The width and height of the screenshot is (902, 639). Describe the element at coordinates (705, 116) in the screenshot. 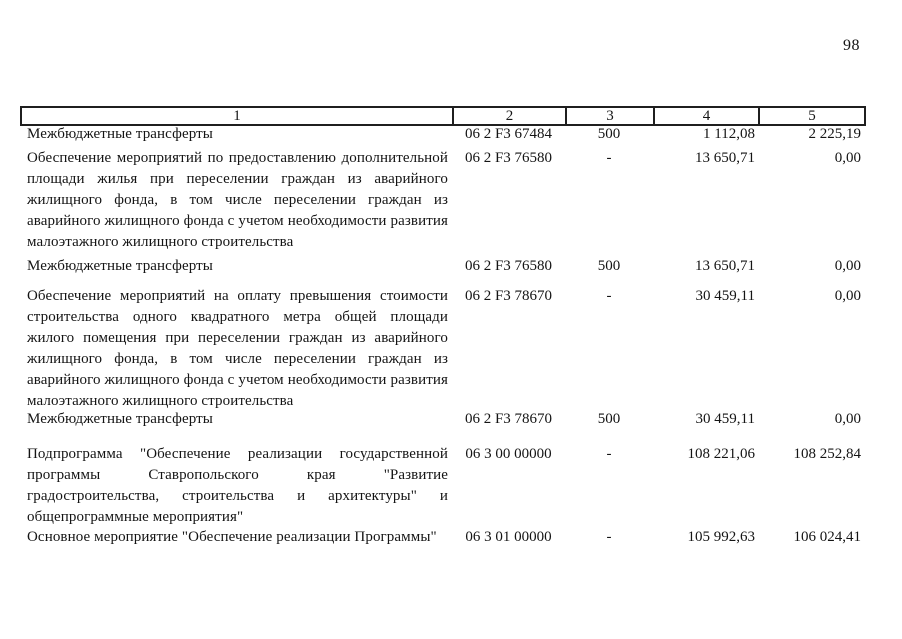

I see `table-header-col-4: 4` at that location.